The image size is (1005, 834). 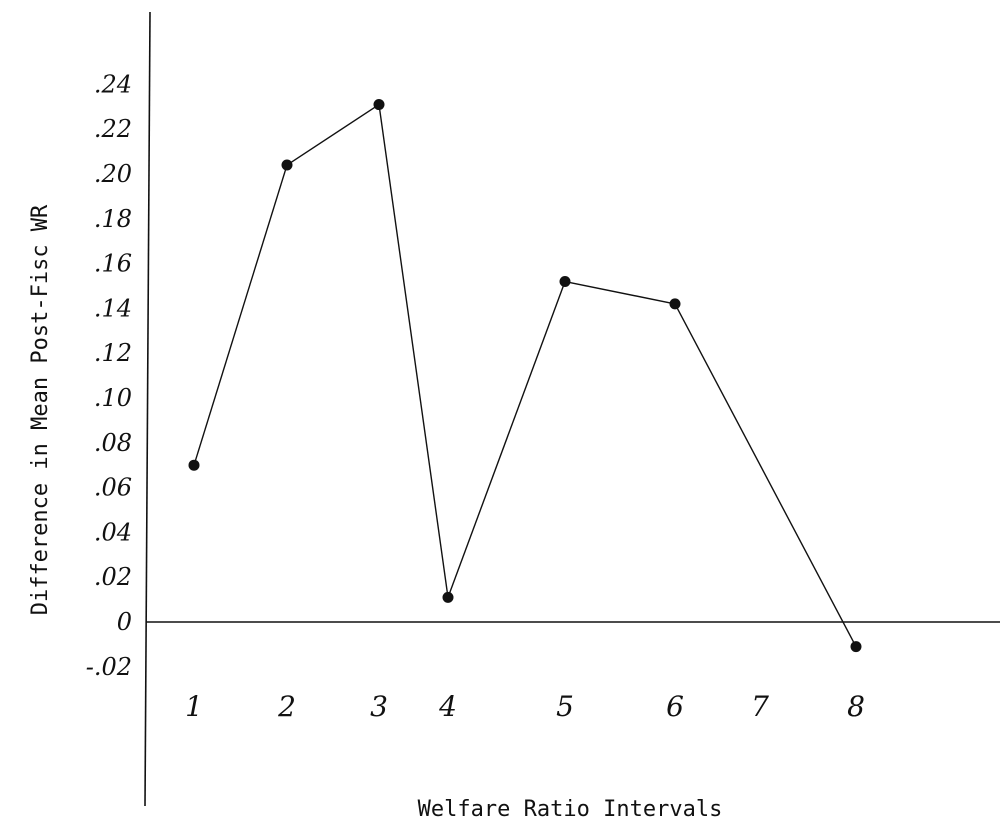 What do you see at coordinates (124, 622) in the screenshot?
I see `y-tick-label: 0` at bounding box center [124, 622].